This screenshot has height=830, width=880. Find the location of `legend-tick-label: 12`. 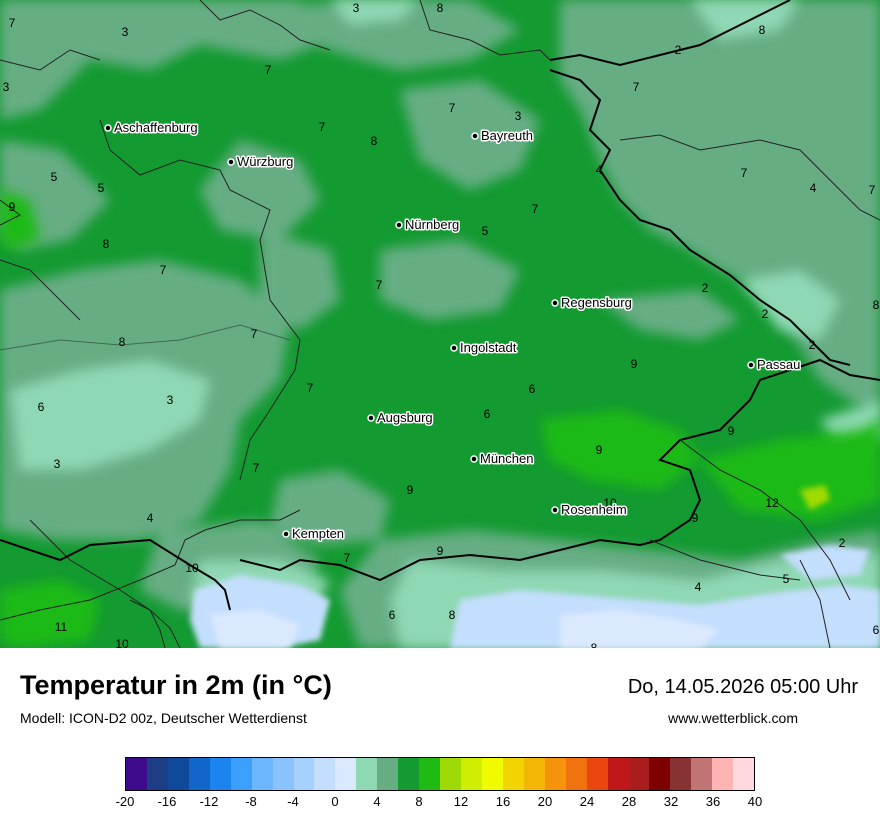

legend-tick-label: 12 is located at coordinates (461, 801).